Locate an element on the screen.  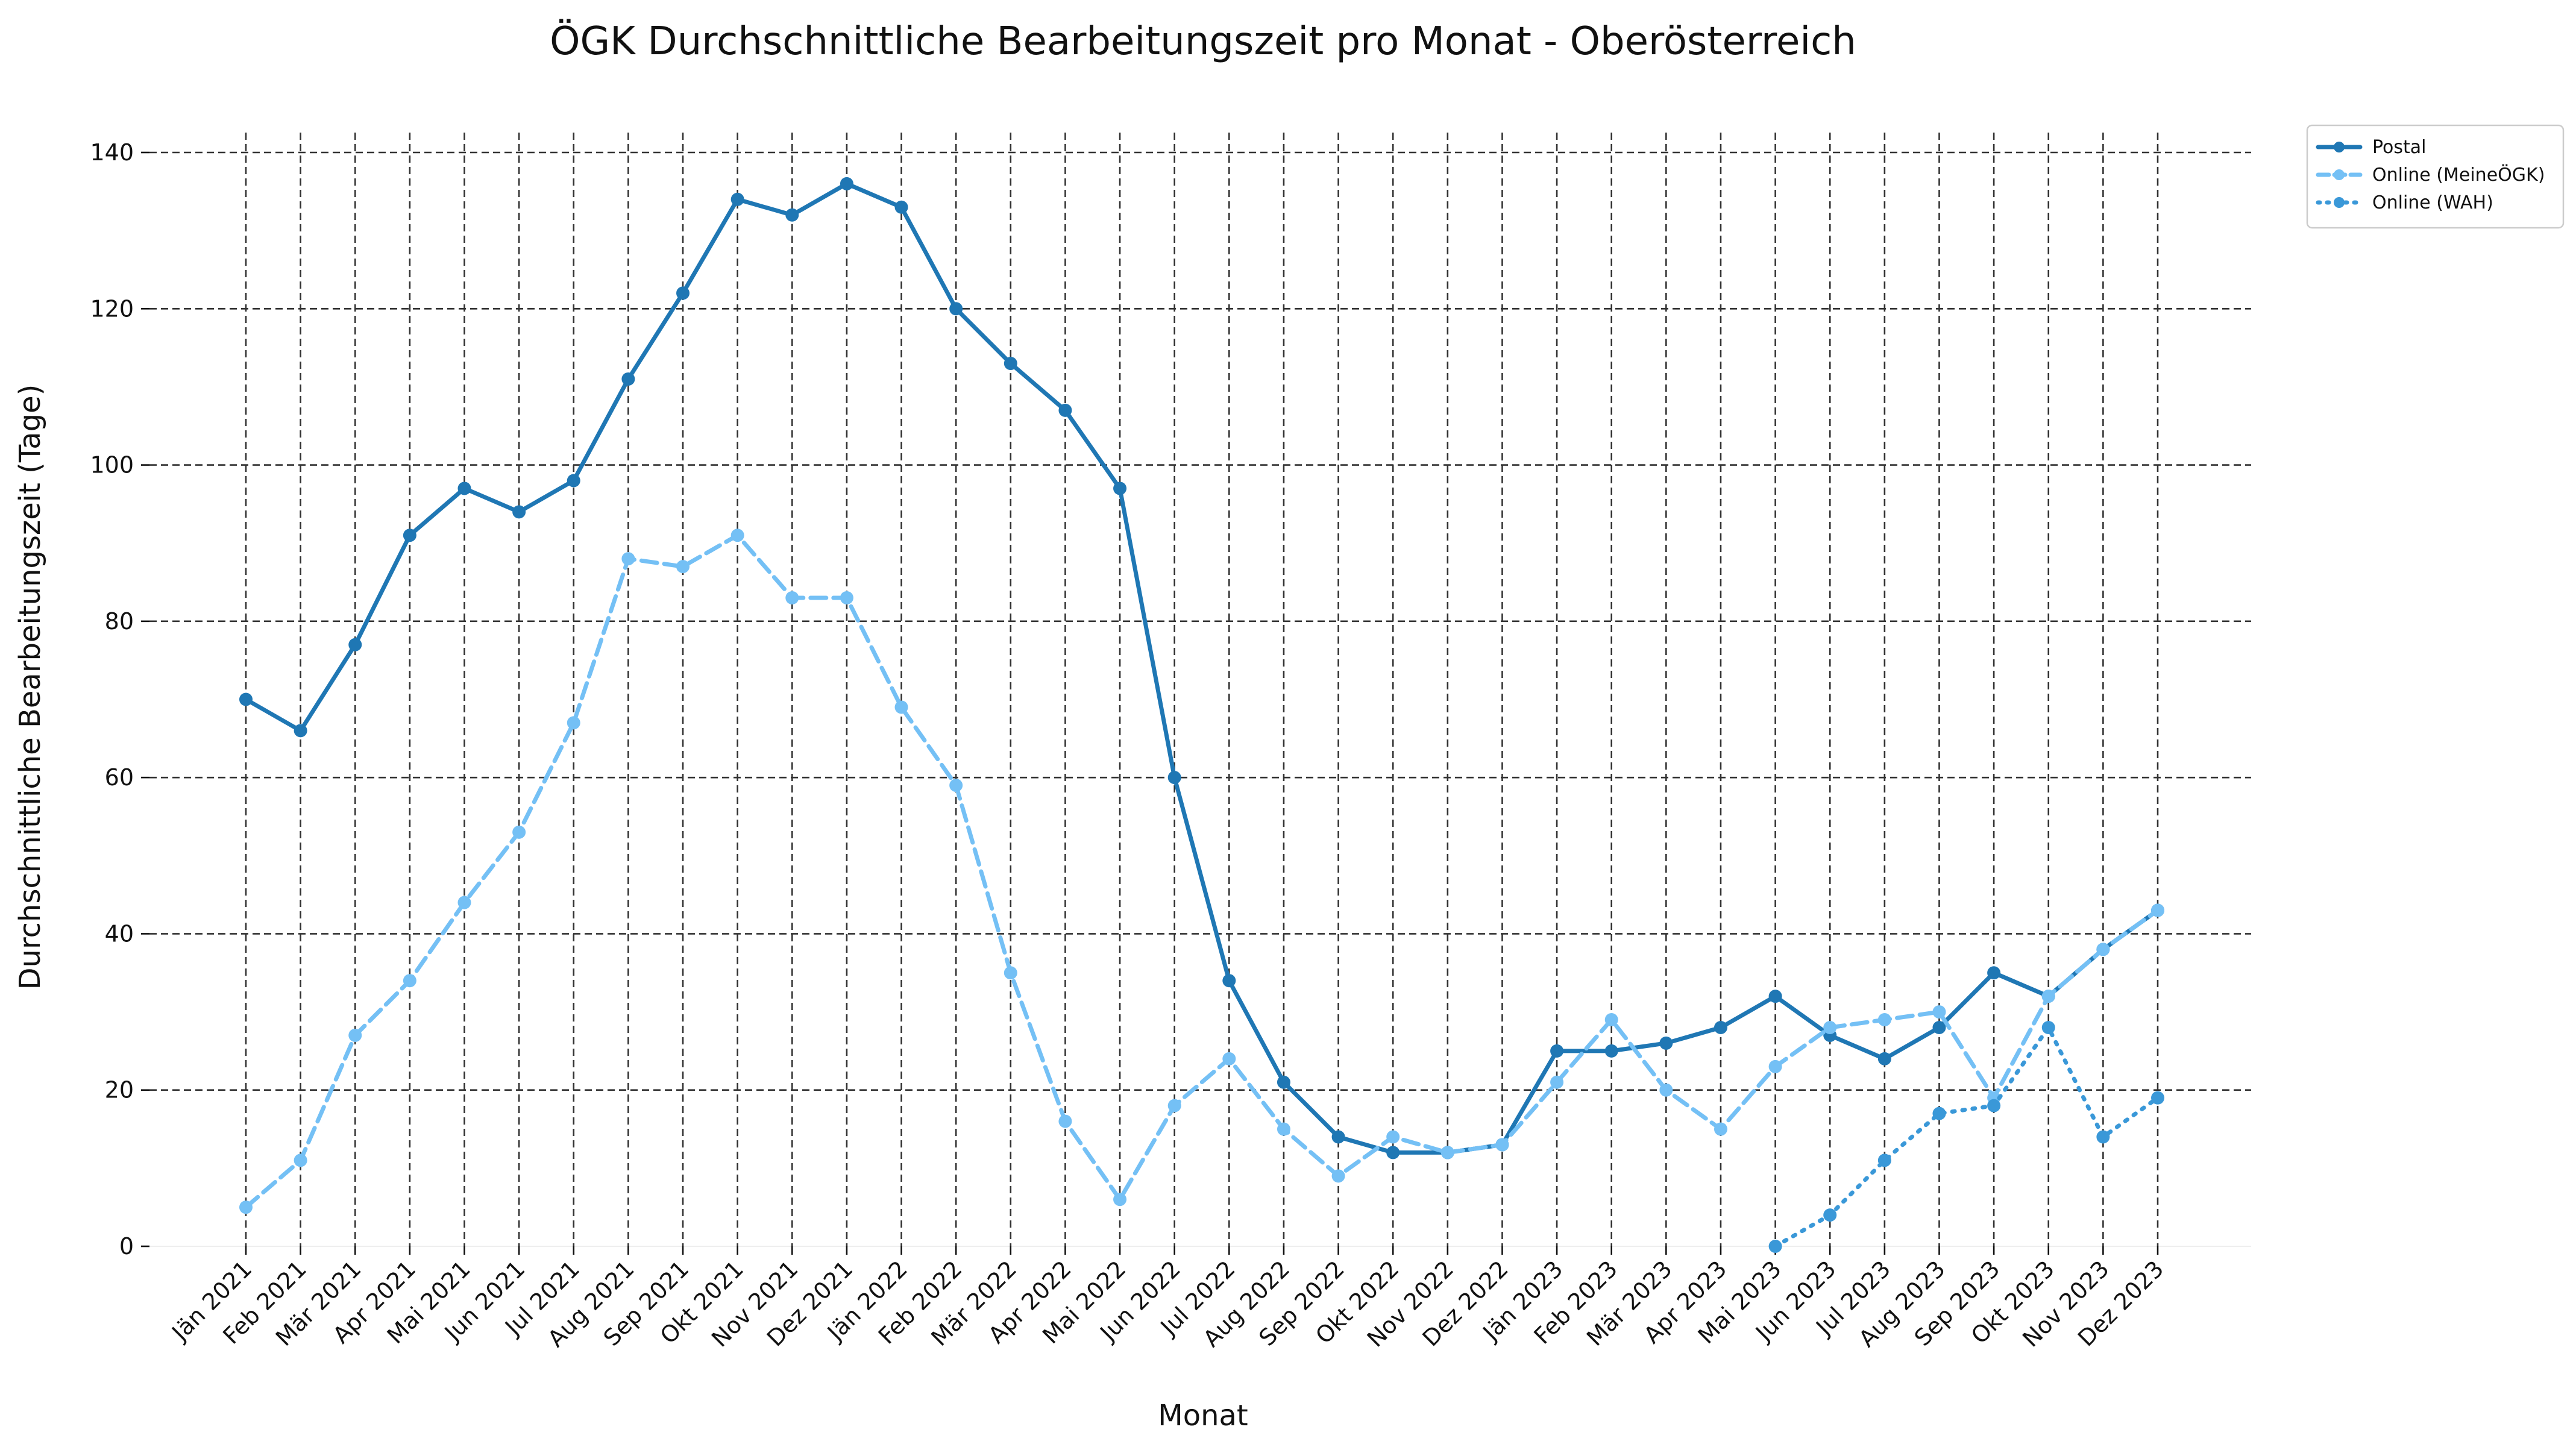
x-axis-label: Monat is located at coordinates (1203, 1416).